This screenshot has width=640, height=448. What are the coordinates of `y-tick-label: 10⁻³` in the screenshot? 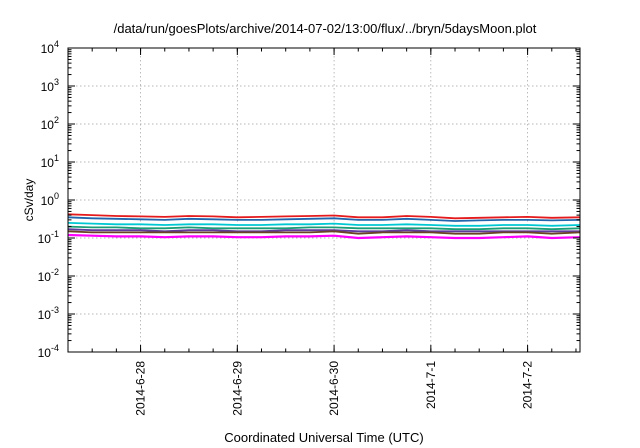 It's located at (48, 313).